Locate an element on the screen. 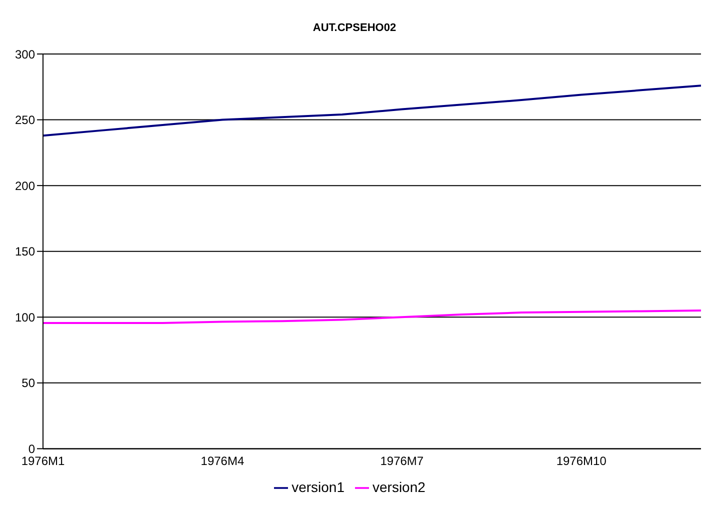 This screenshot has width=709, height=507. legend-label: version1 is located at coordinates (318, 486).